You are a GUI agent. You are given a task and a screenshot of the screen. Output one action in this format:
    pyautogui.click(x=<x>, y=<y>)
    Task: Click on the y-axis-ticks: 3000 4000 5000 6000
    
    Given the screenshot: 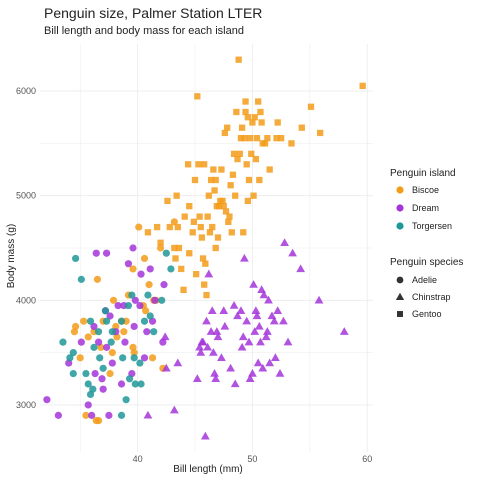 What is the action you would take?
    pyautogui.click(x=26, y=248)
    